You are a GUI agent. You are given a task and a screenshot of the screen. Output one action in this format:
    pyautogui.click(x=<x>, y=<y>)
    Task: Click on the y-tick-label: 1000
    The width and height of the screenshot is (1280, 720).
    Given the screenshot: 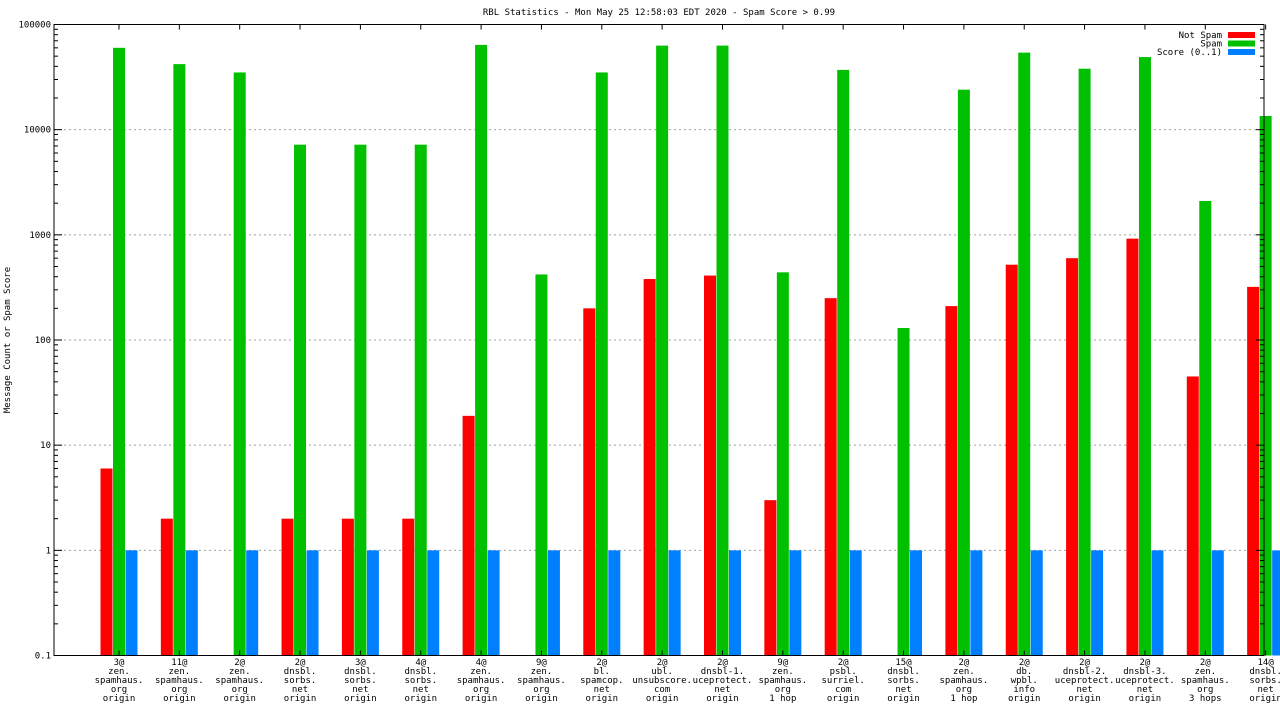 What is the action you would take?
    pyautogui.click(x=40, y=236)
    